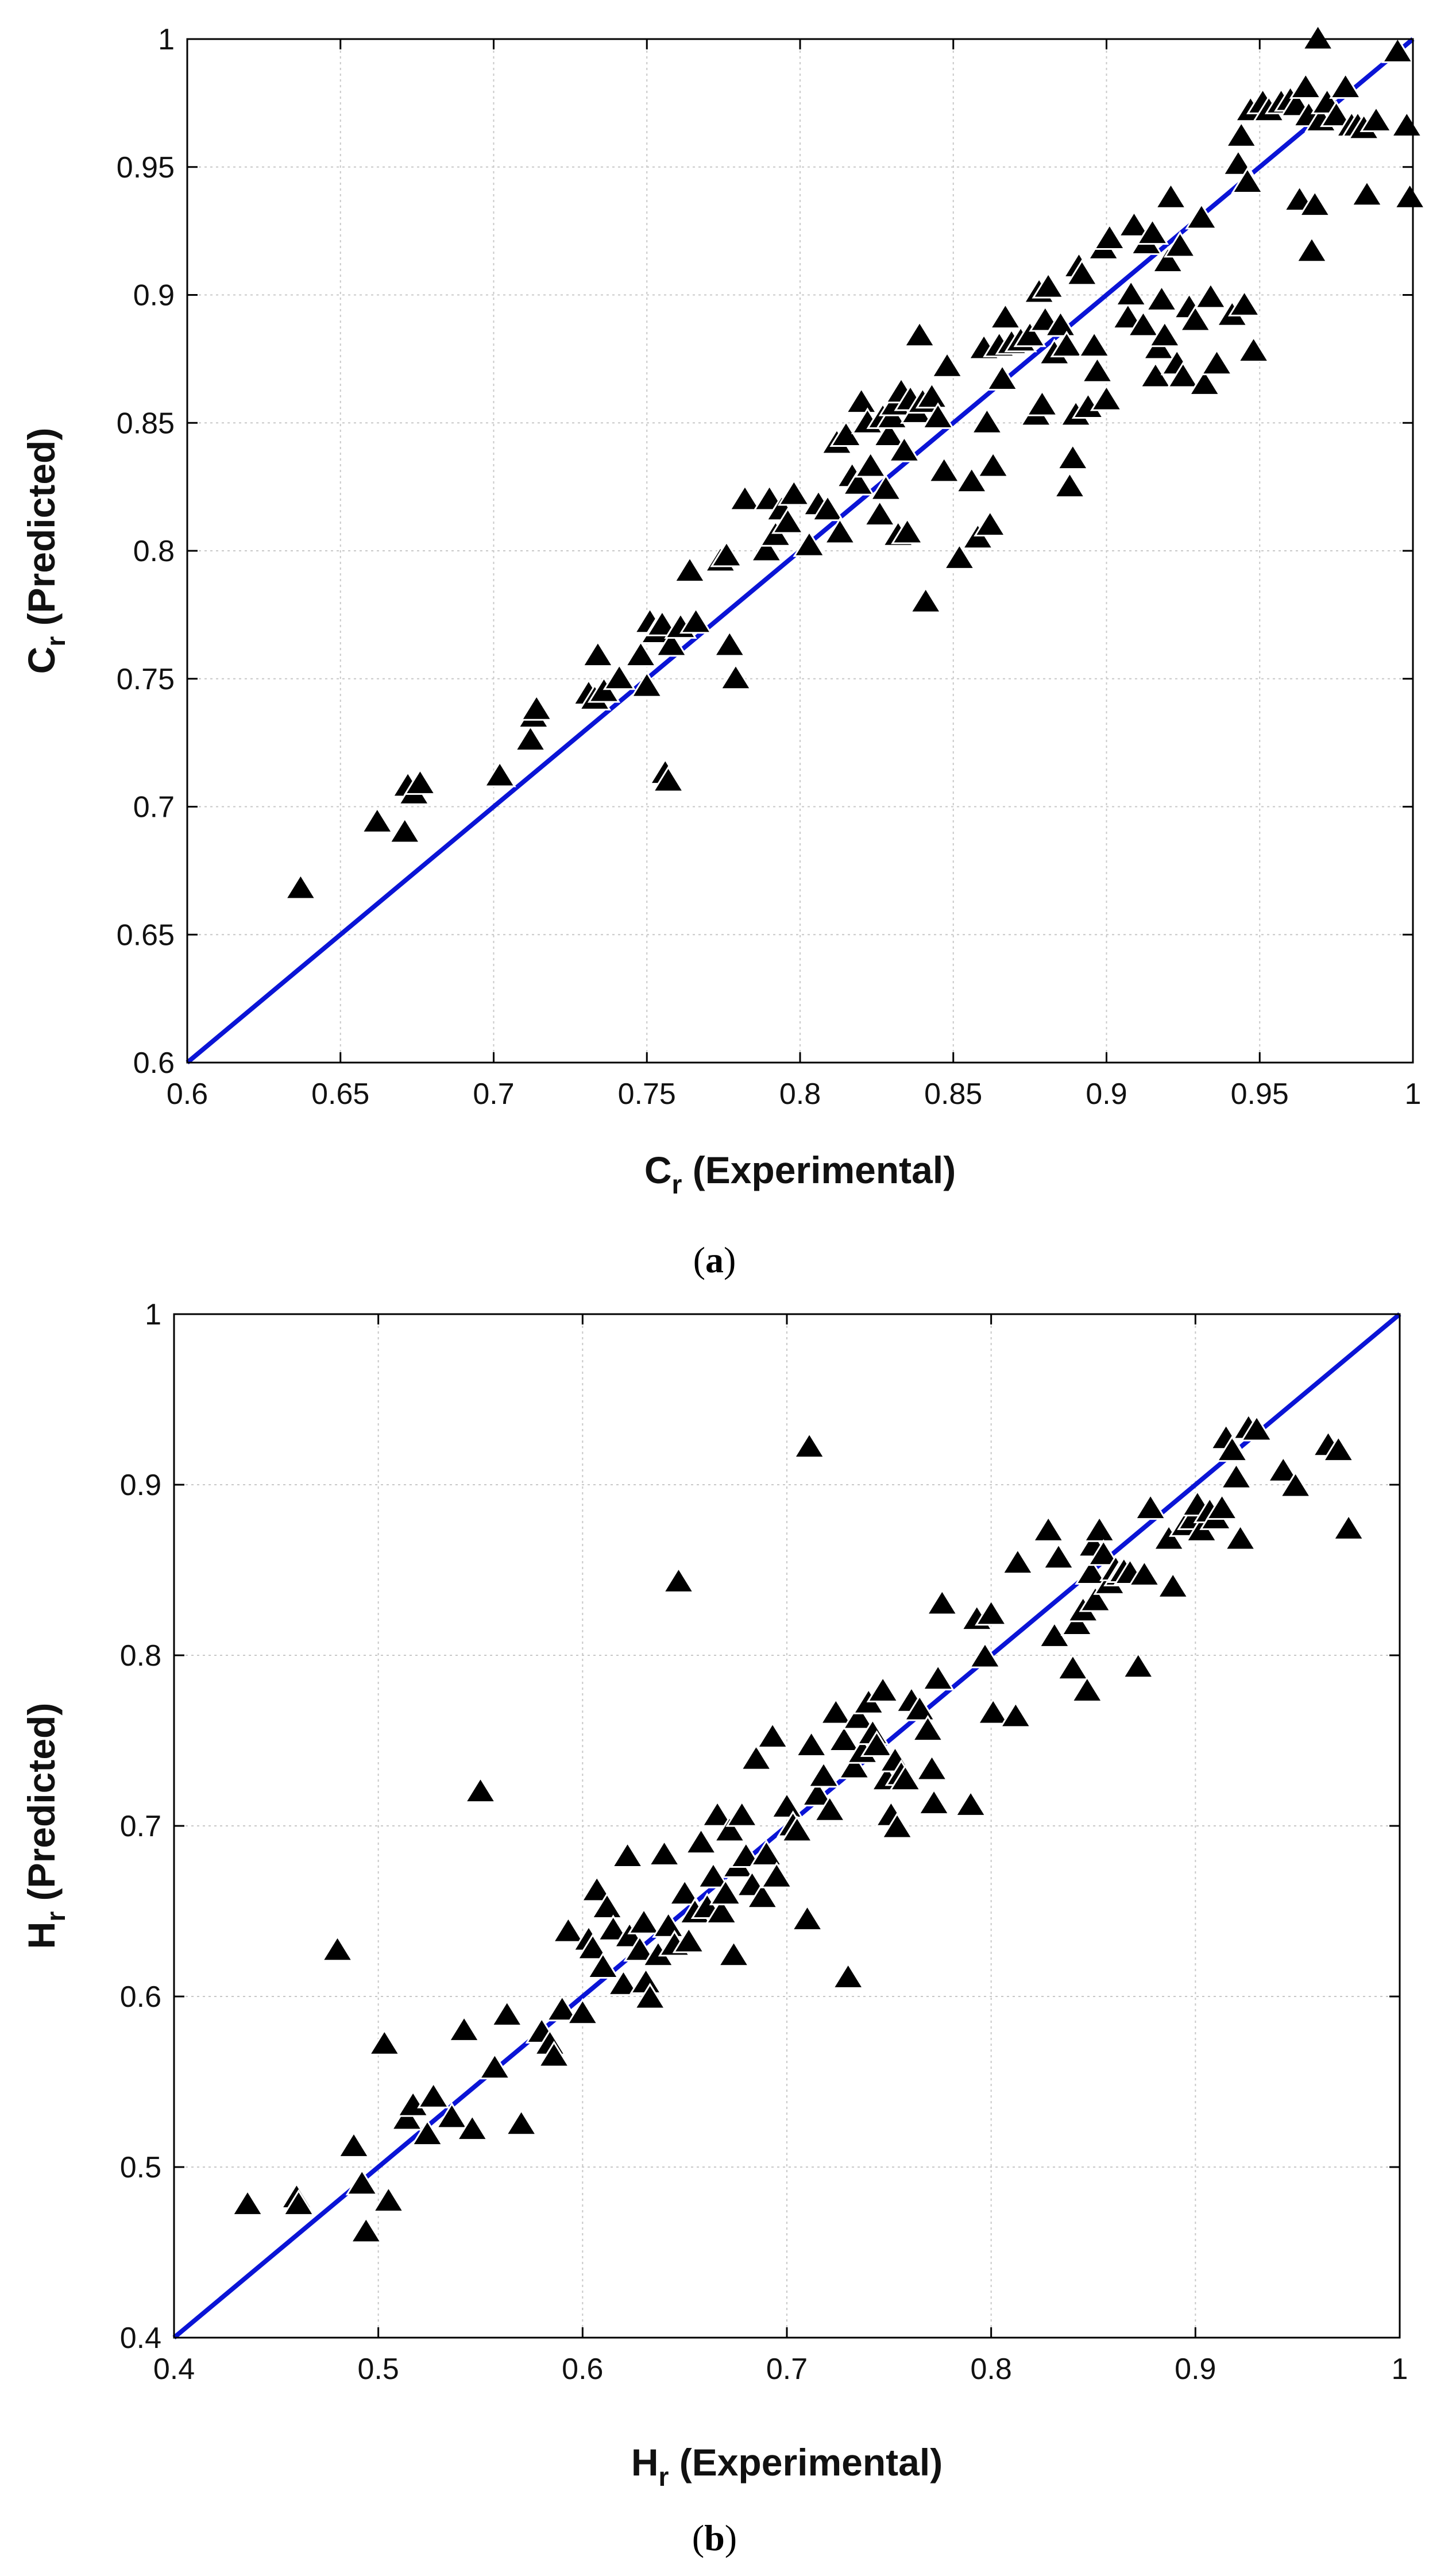  Describe the element at coordinates (140, 1656) in the screenshot. I see `chart-b-y-tick-label: 0.8` at that location.